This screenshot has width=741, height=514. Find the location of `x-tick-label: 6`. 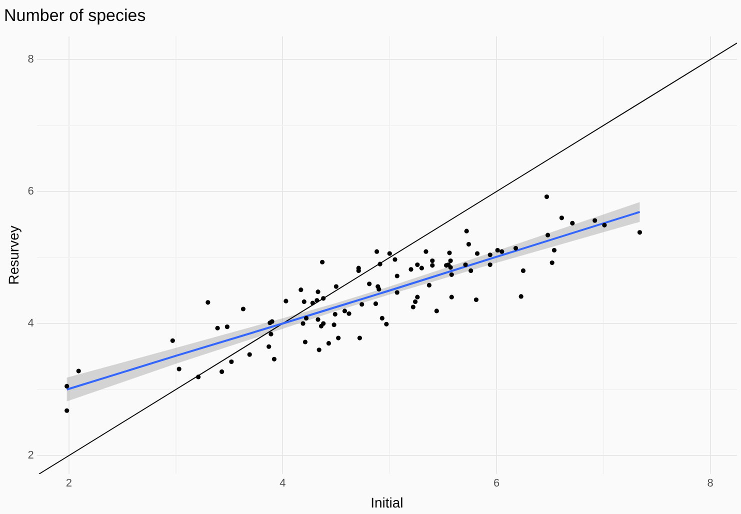

x-tick-label: 6 is located at coordinates (496, 484).